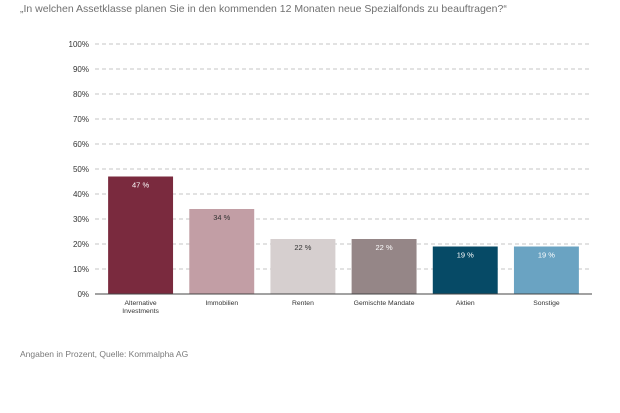 The width and height of the screenshot is (620, 413). Describe the element at coordinates (81, 144) in the screenshot. I see `y-tick-label: 60%` at that location.